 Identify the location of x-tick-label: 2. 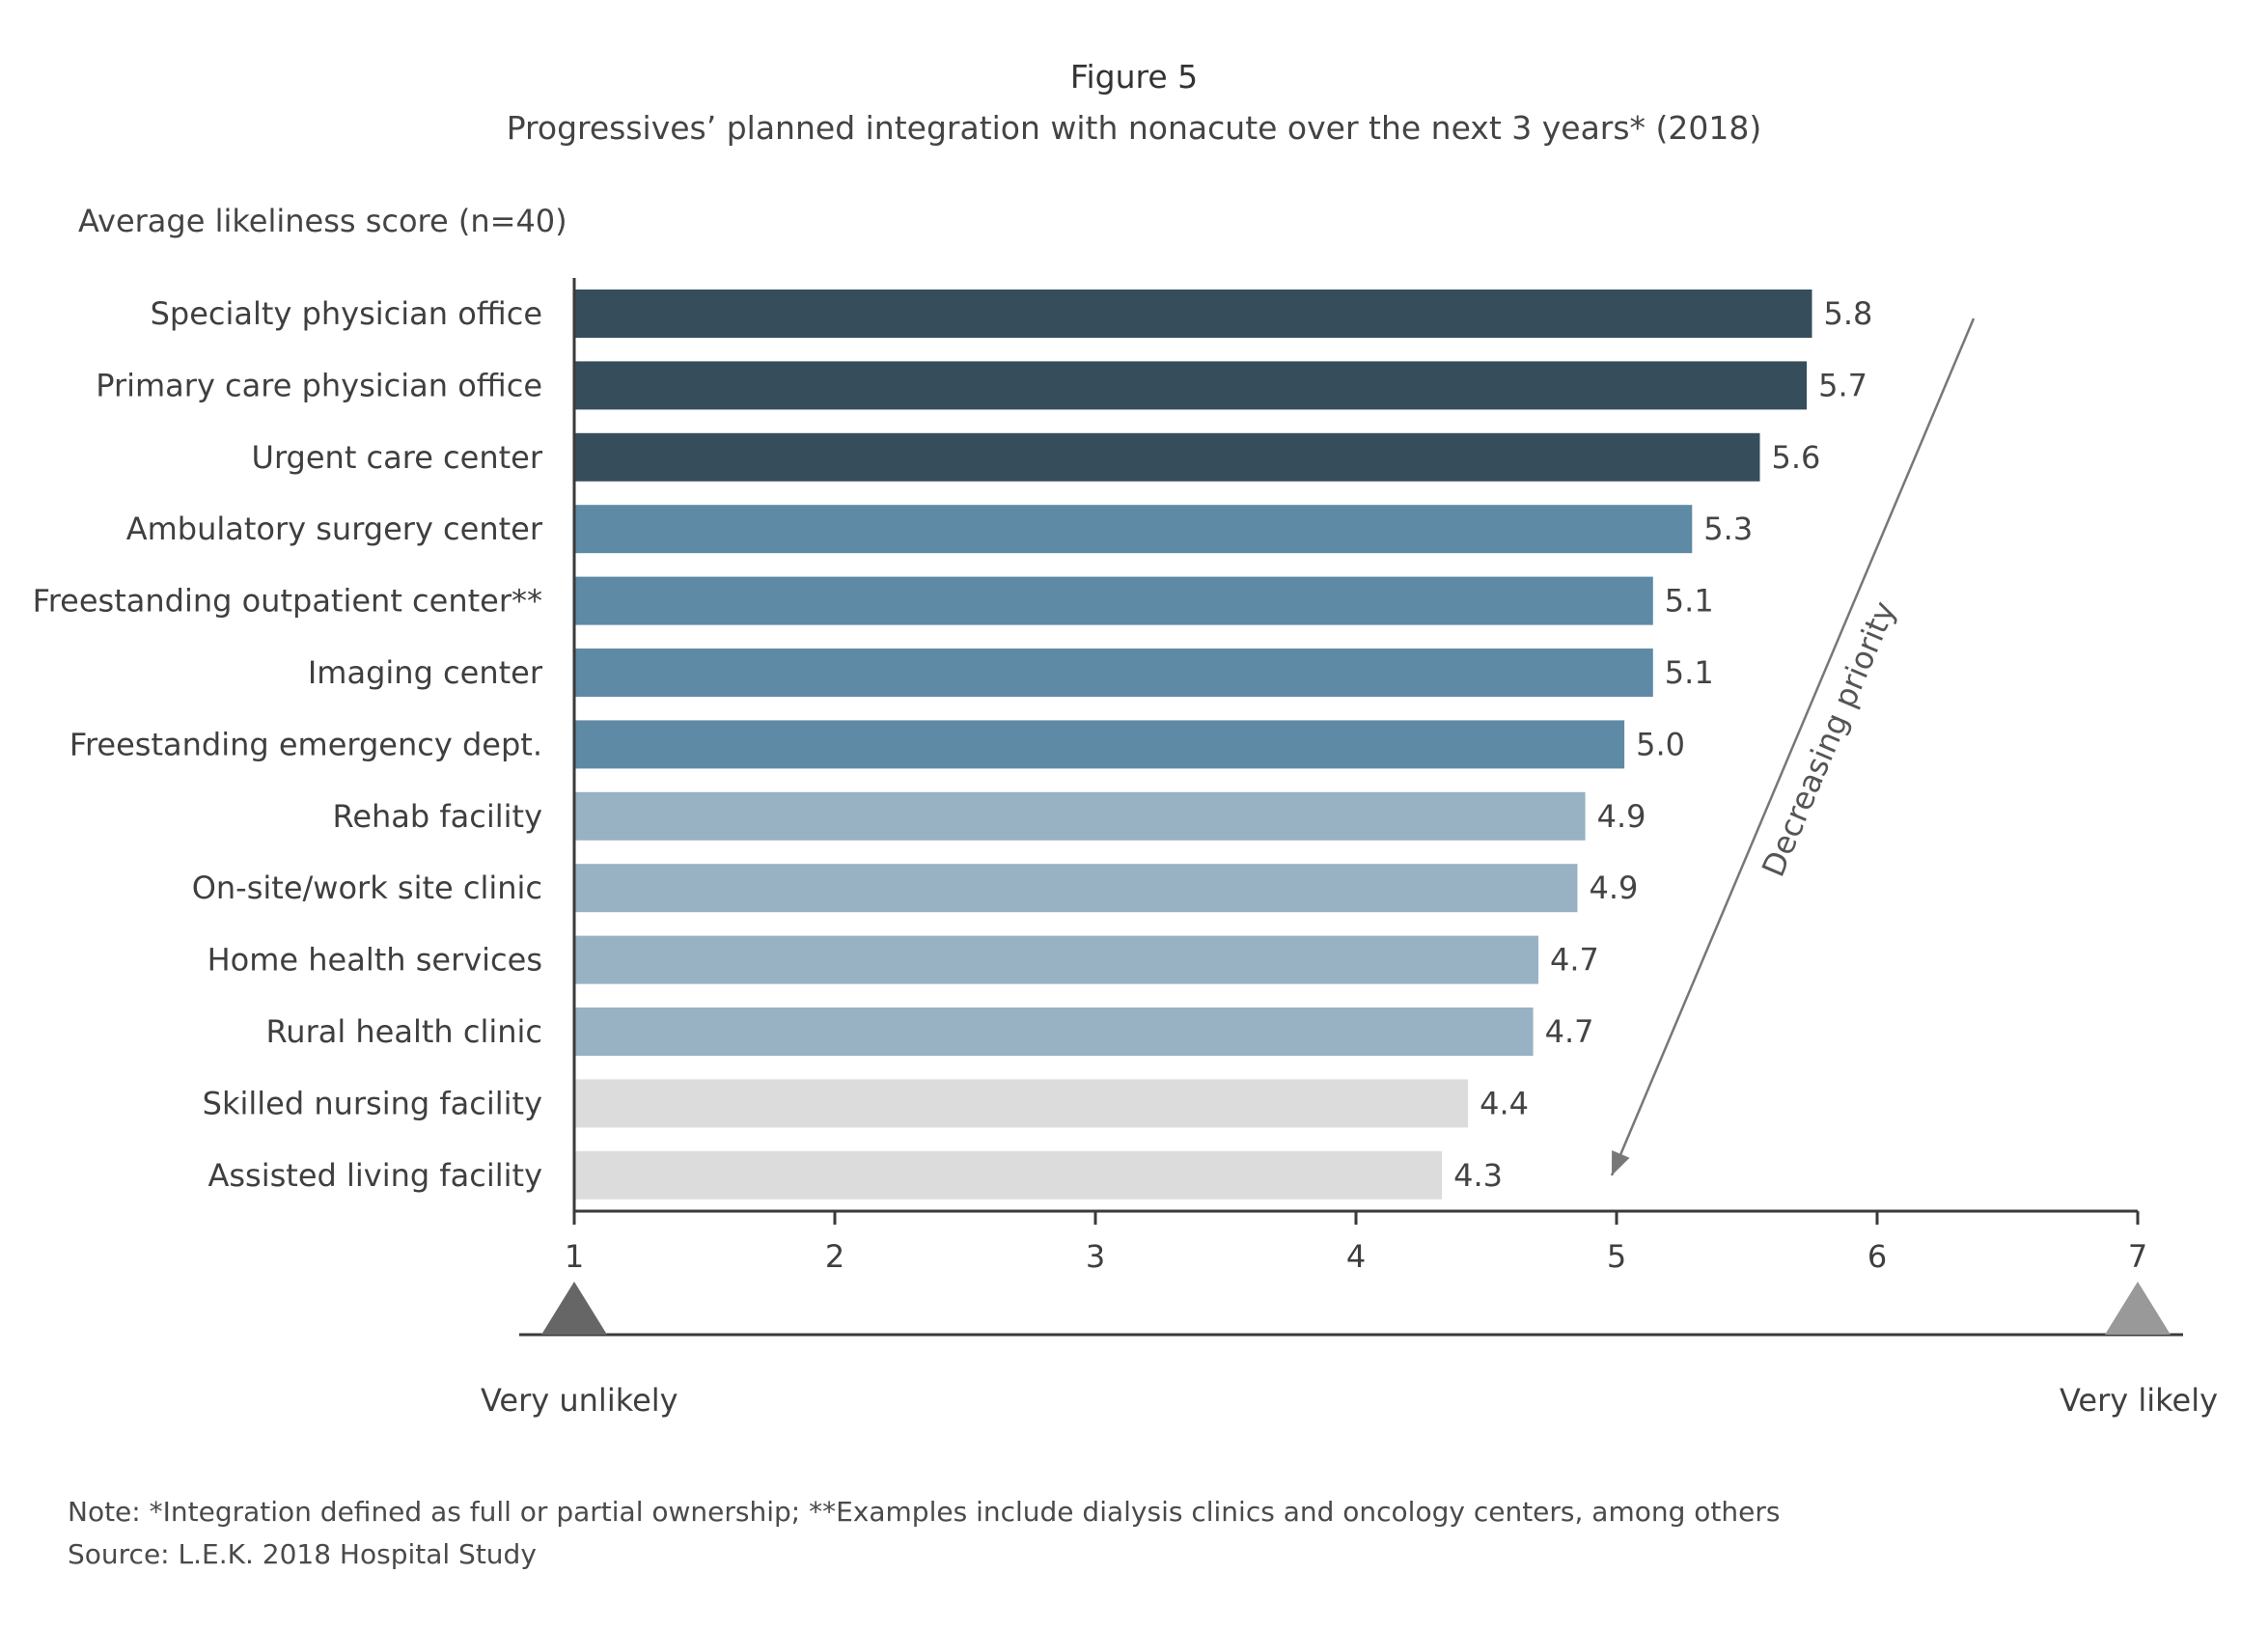
(834, 1256).